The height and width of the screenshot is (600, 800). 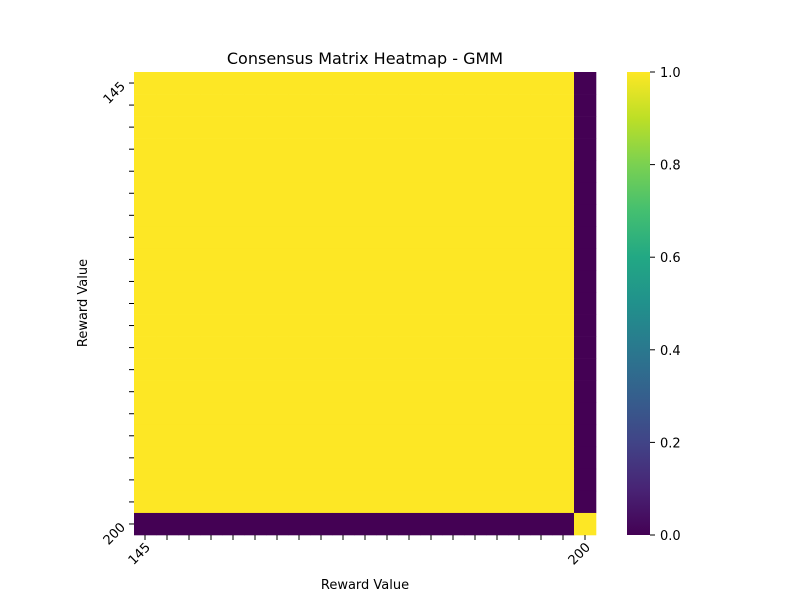 I want to click on chart-title: Consensus Matrix Heatmap - GMM, so click(x=365, y=58).